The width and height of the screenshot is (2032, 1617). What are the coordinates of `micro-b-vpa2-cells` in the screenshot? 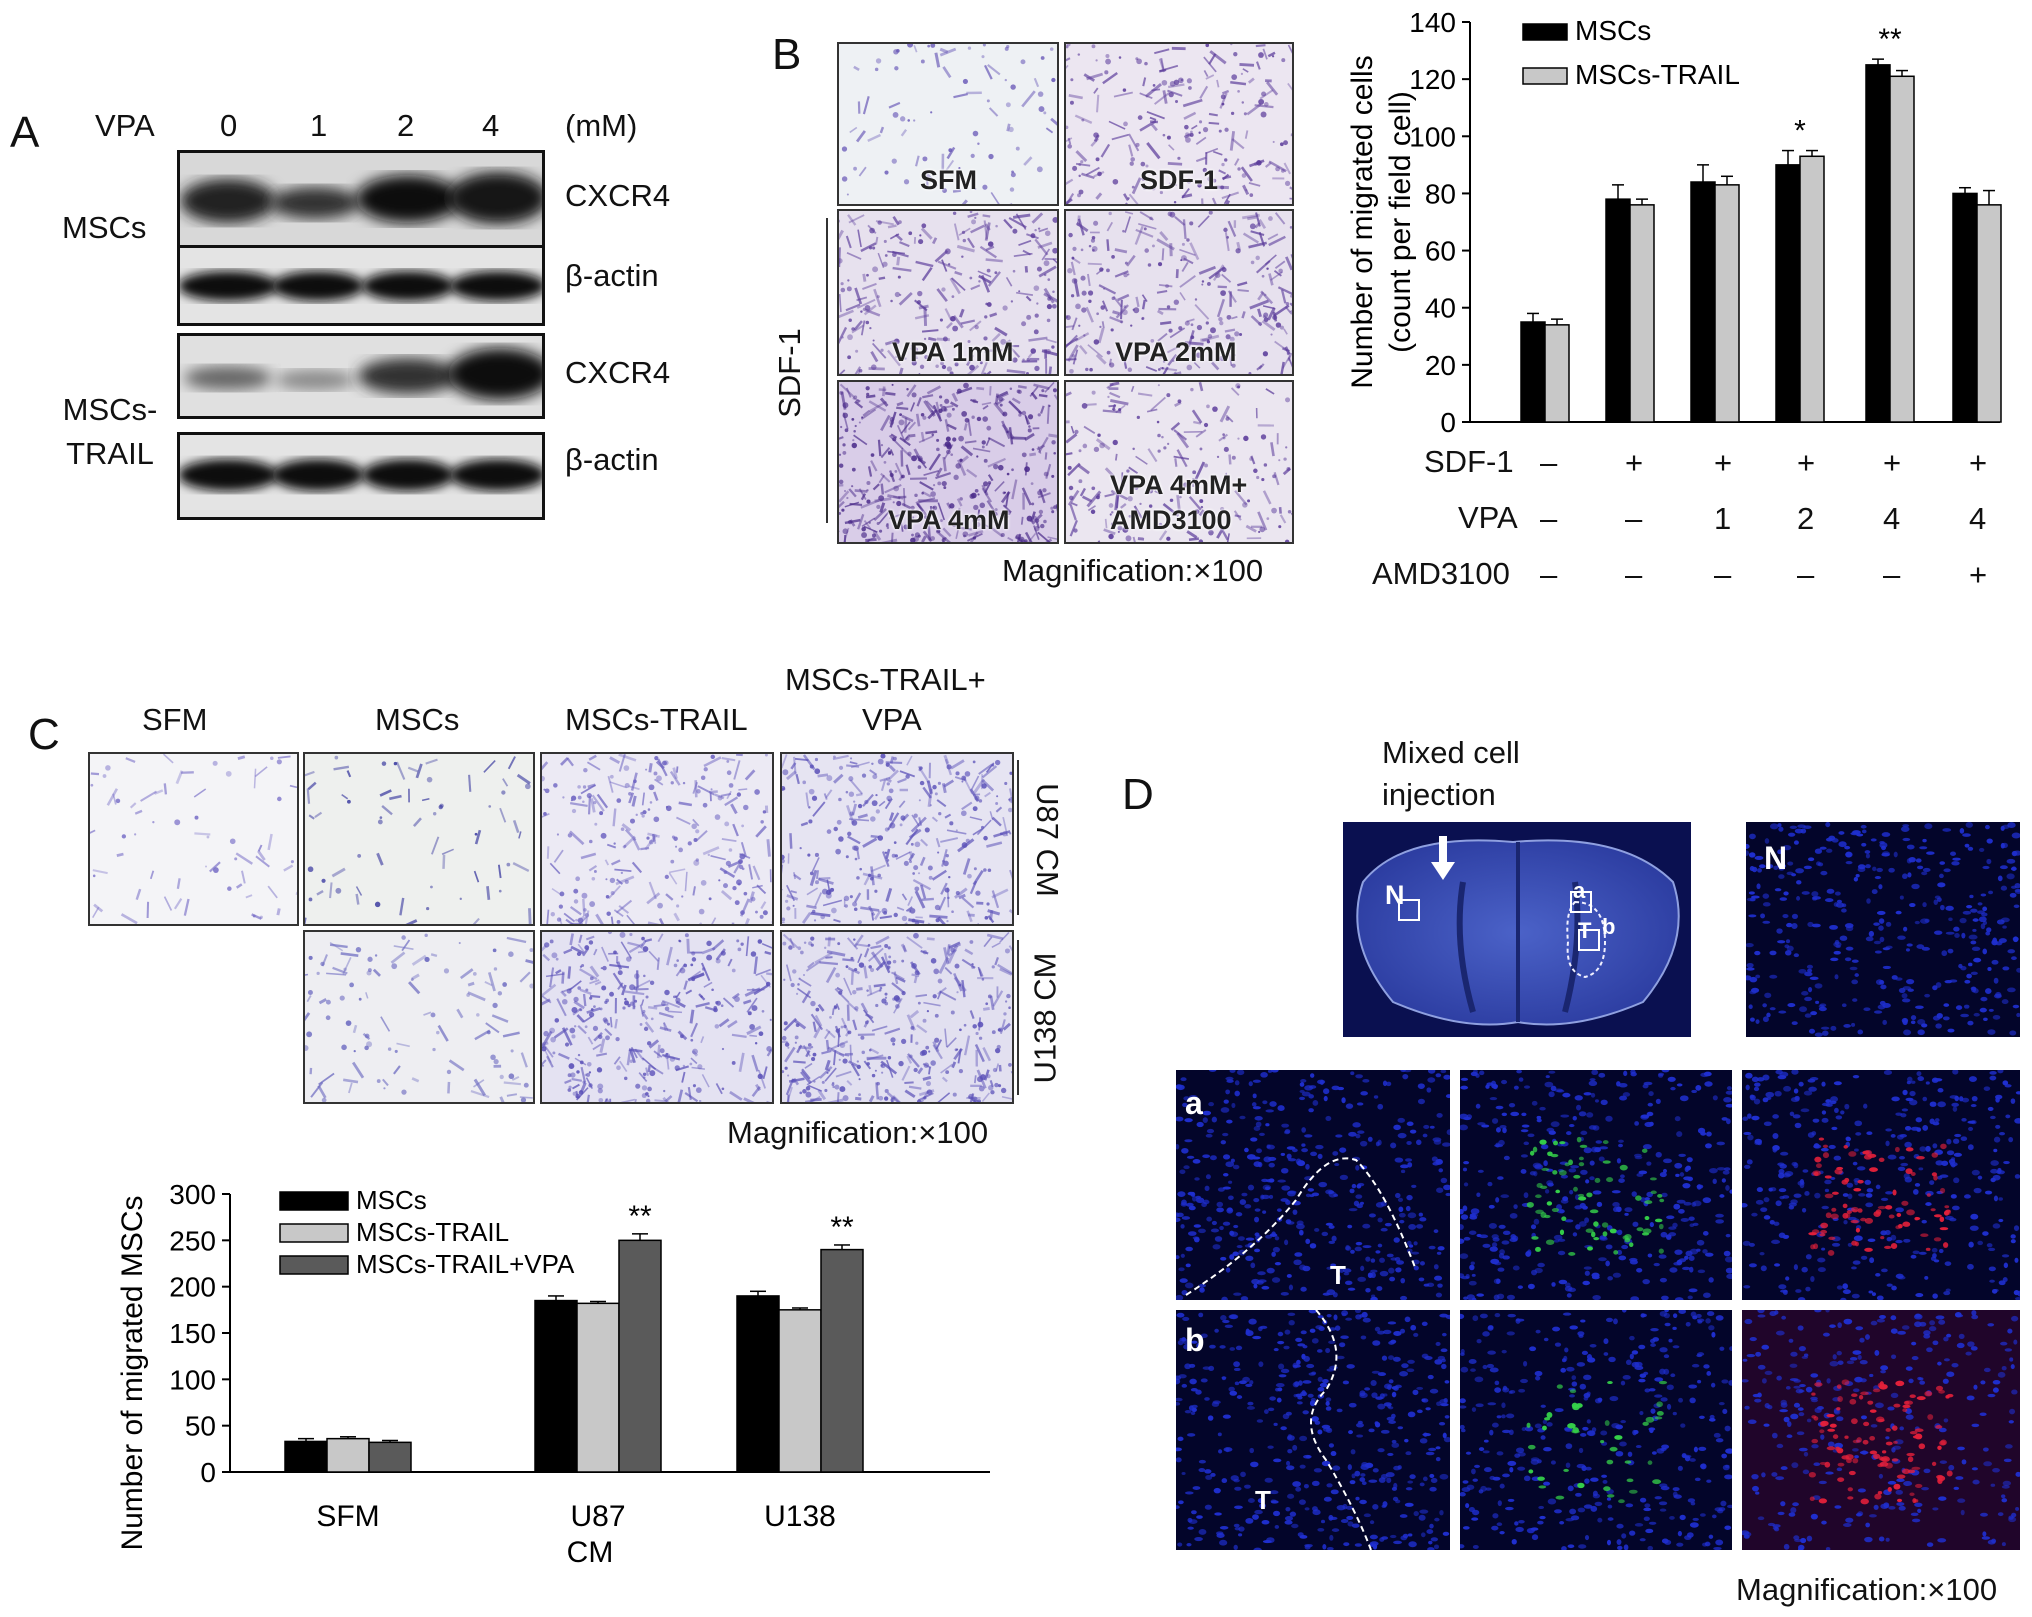 It's located at (1179, 292).